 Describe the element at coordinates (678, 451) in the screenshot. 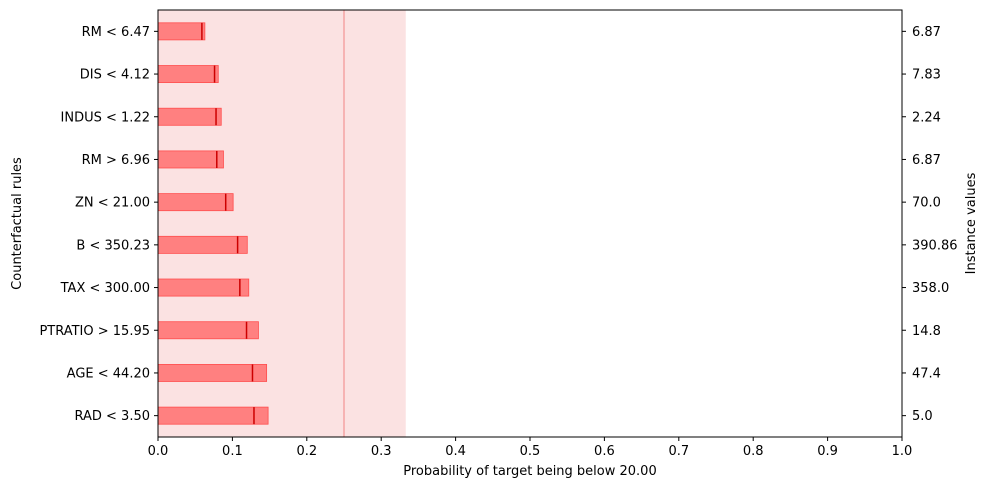

I see `x-tick-label: 0.7` at that location.